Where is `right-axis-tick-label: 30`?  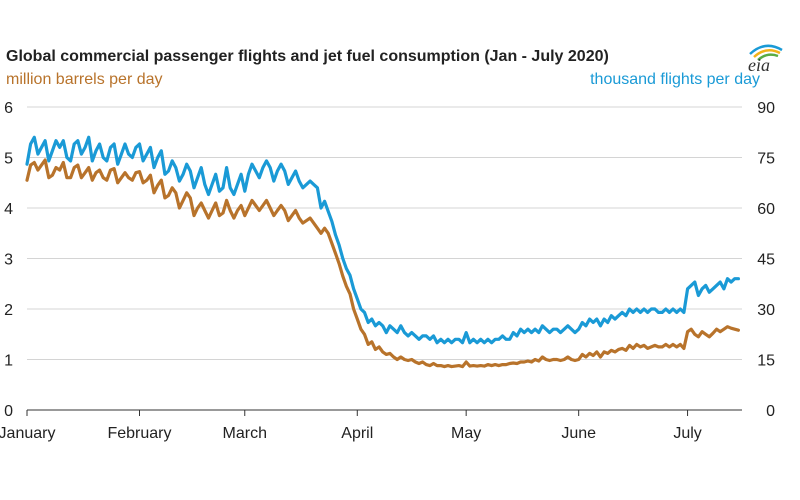 right-axis-tick-label: 30 is located at coordinates (766, 310).